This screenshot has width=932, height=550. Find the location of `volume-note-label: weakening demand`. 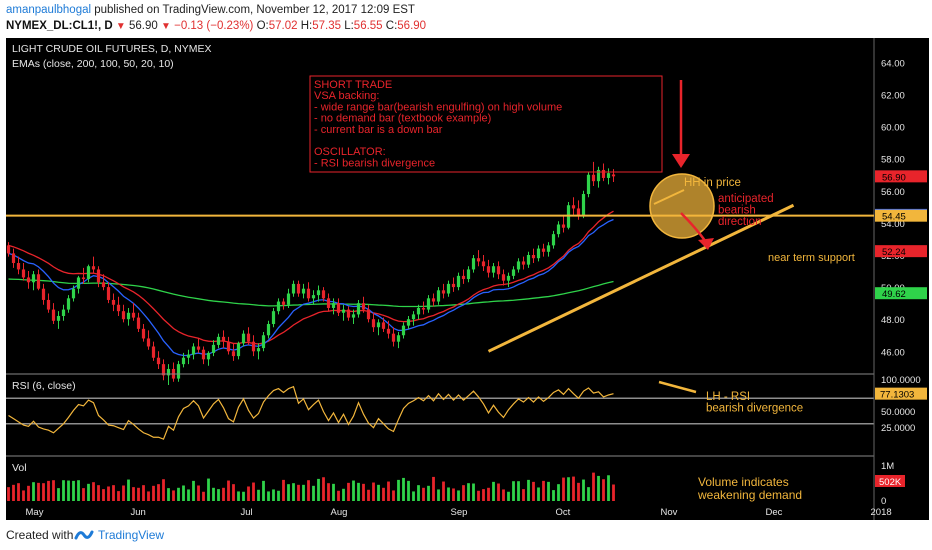

volume-note-label: weakening demand is located at coordinates (749, 495).